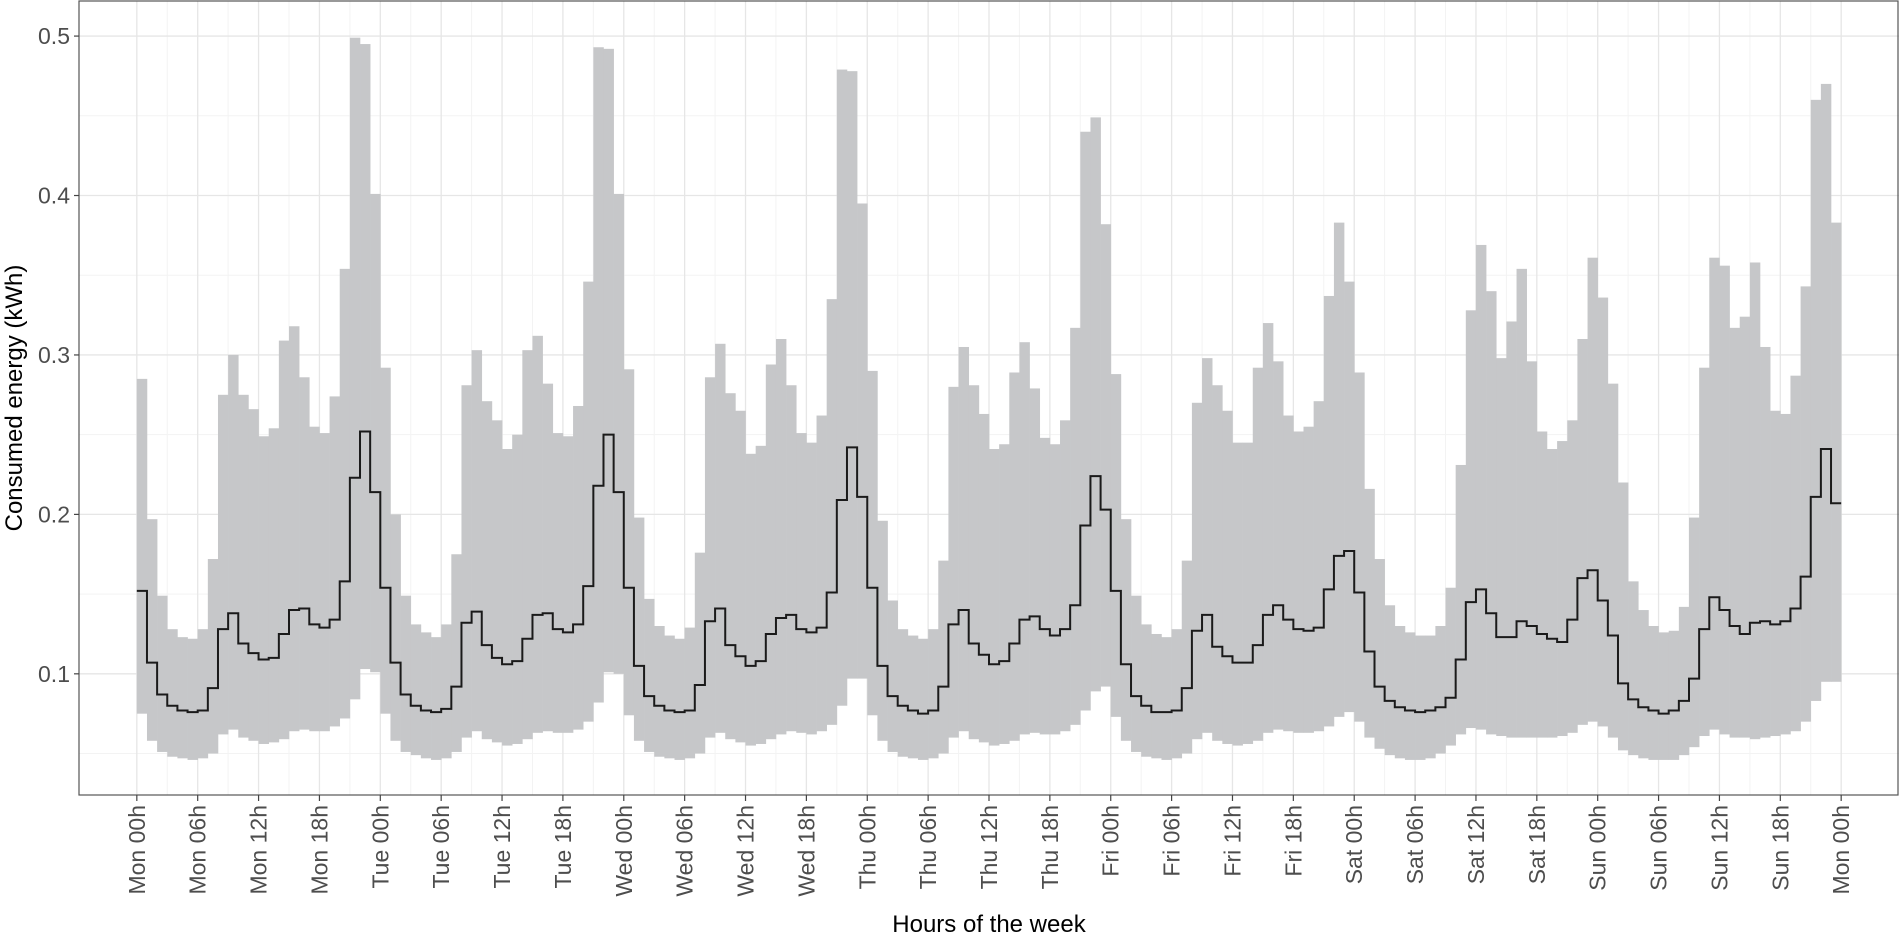  What do you see at coordinates (624, 851) in the screenshot?
I see `x-tick-label: Wed 00h` at bounding box center [624, 851].